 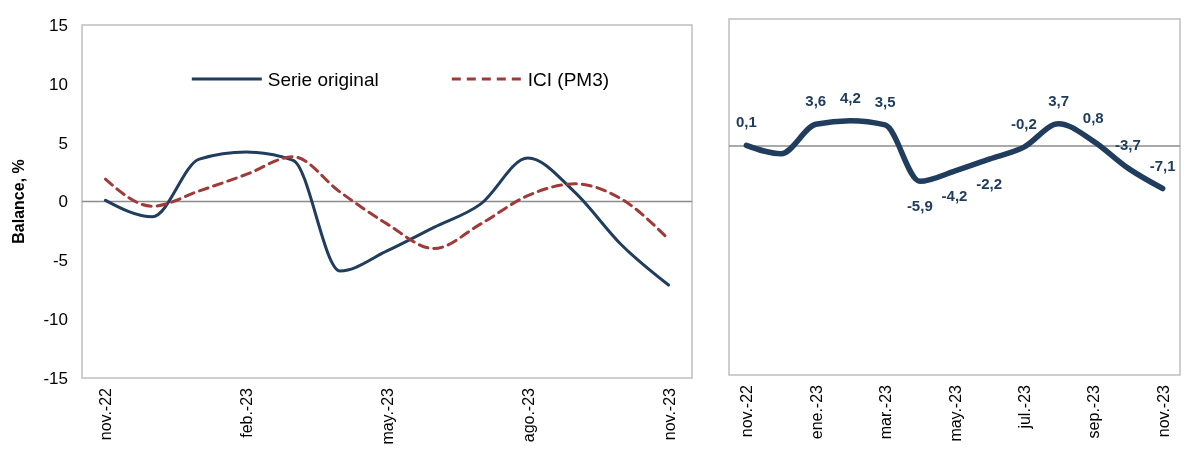 What do you see at coordinates (746, 122) in the screenshot?
I see `data-label: 0,1` at bounding box center [746, 122].